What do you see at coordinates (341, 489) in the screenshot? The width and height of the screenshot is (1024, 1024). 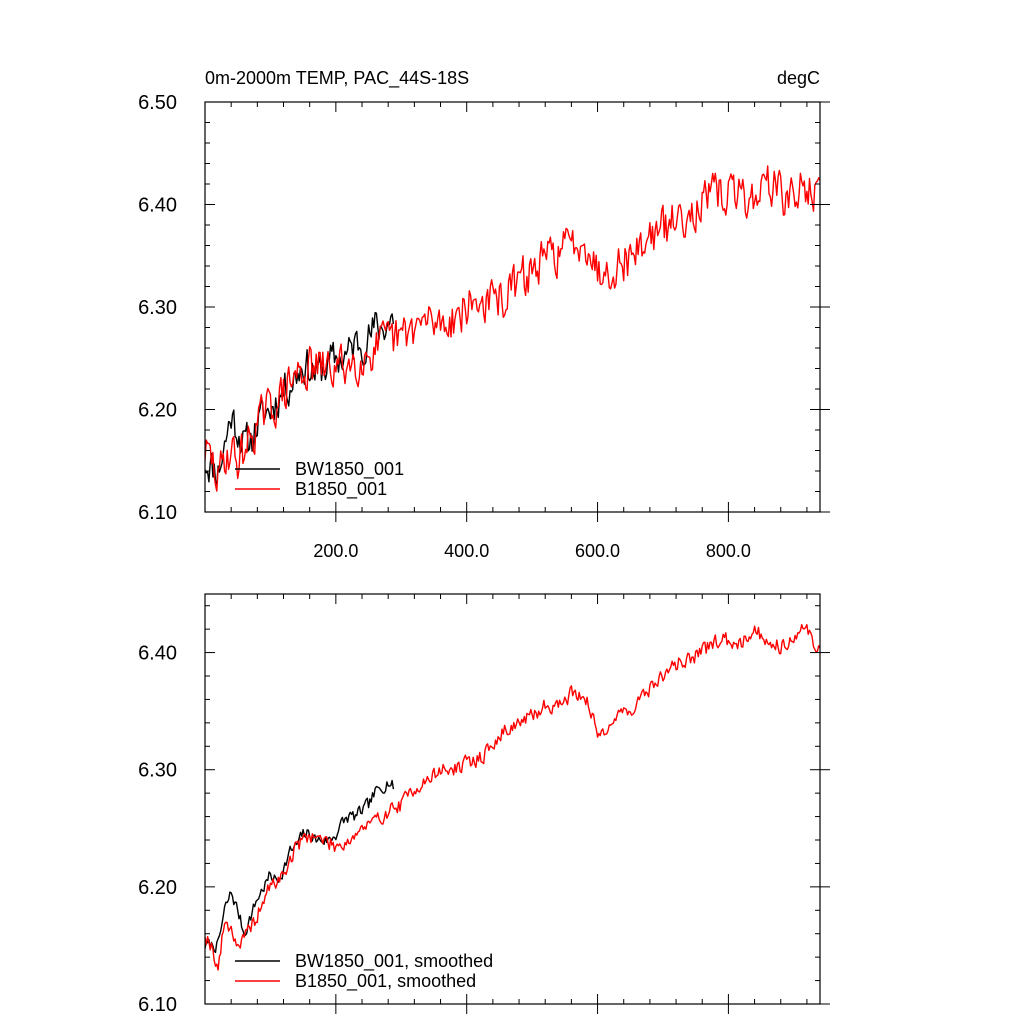 I see `legend-label: B1850_001` at bounding box center [341, 489].